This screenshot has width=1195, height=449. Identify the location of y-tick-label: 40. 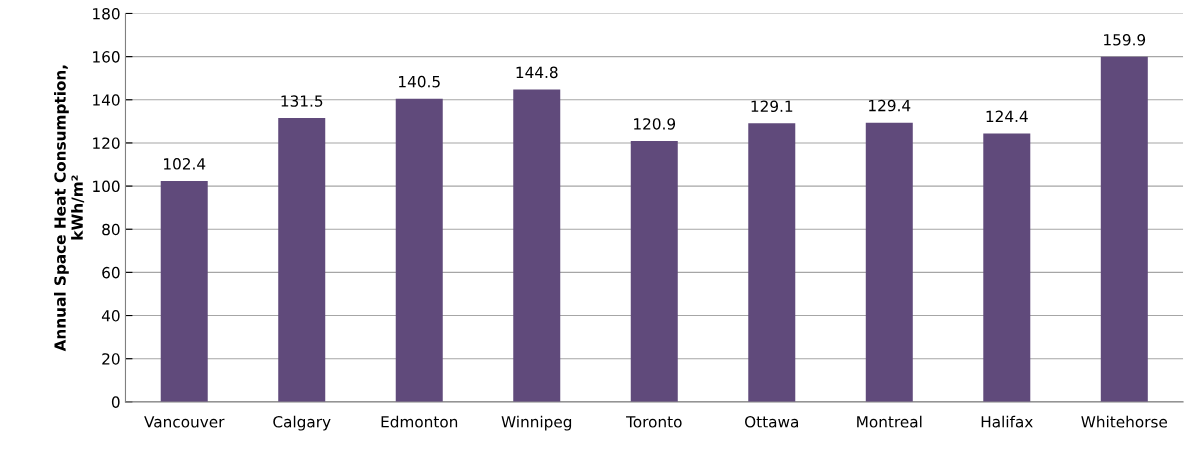
(110, 316).